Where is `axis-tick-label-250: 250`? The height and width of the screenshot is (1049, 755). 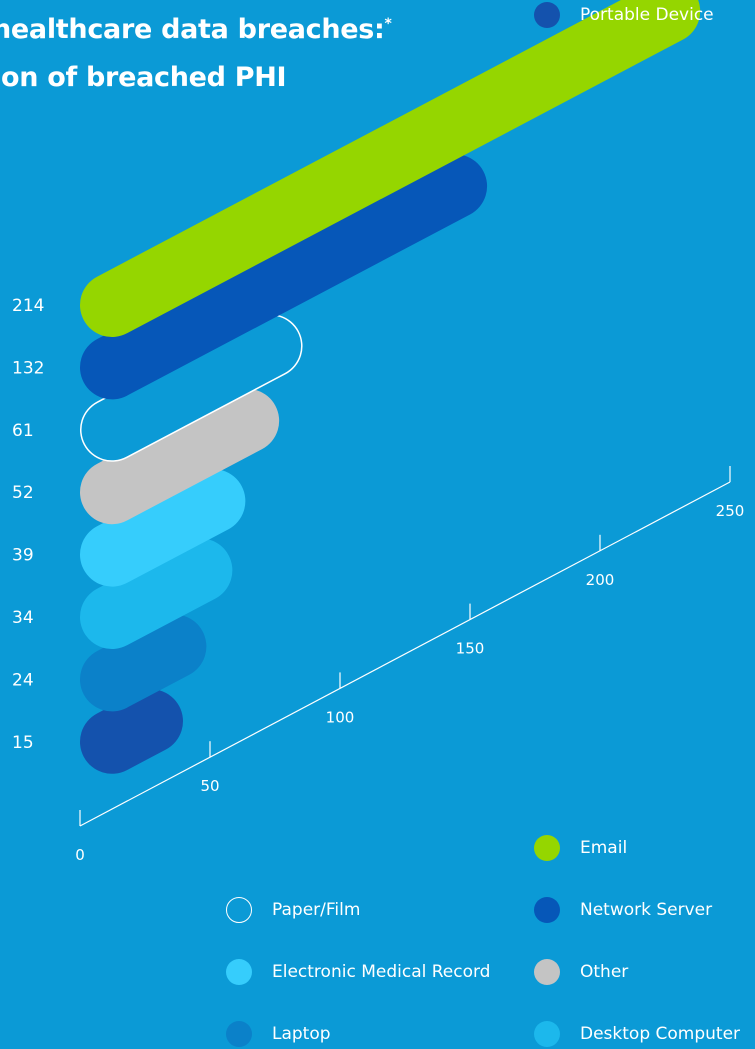
axis-tick-label-250: 250 is located at coordinates (730, 511).